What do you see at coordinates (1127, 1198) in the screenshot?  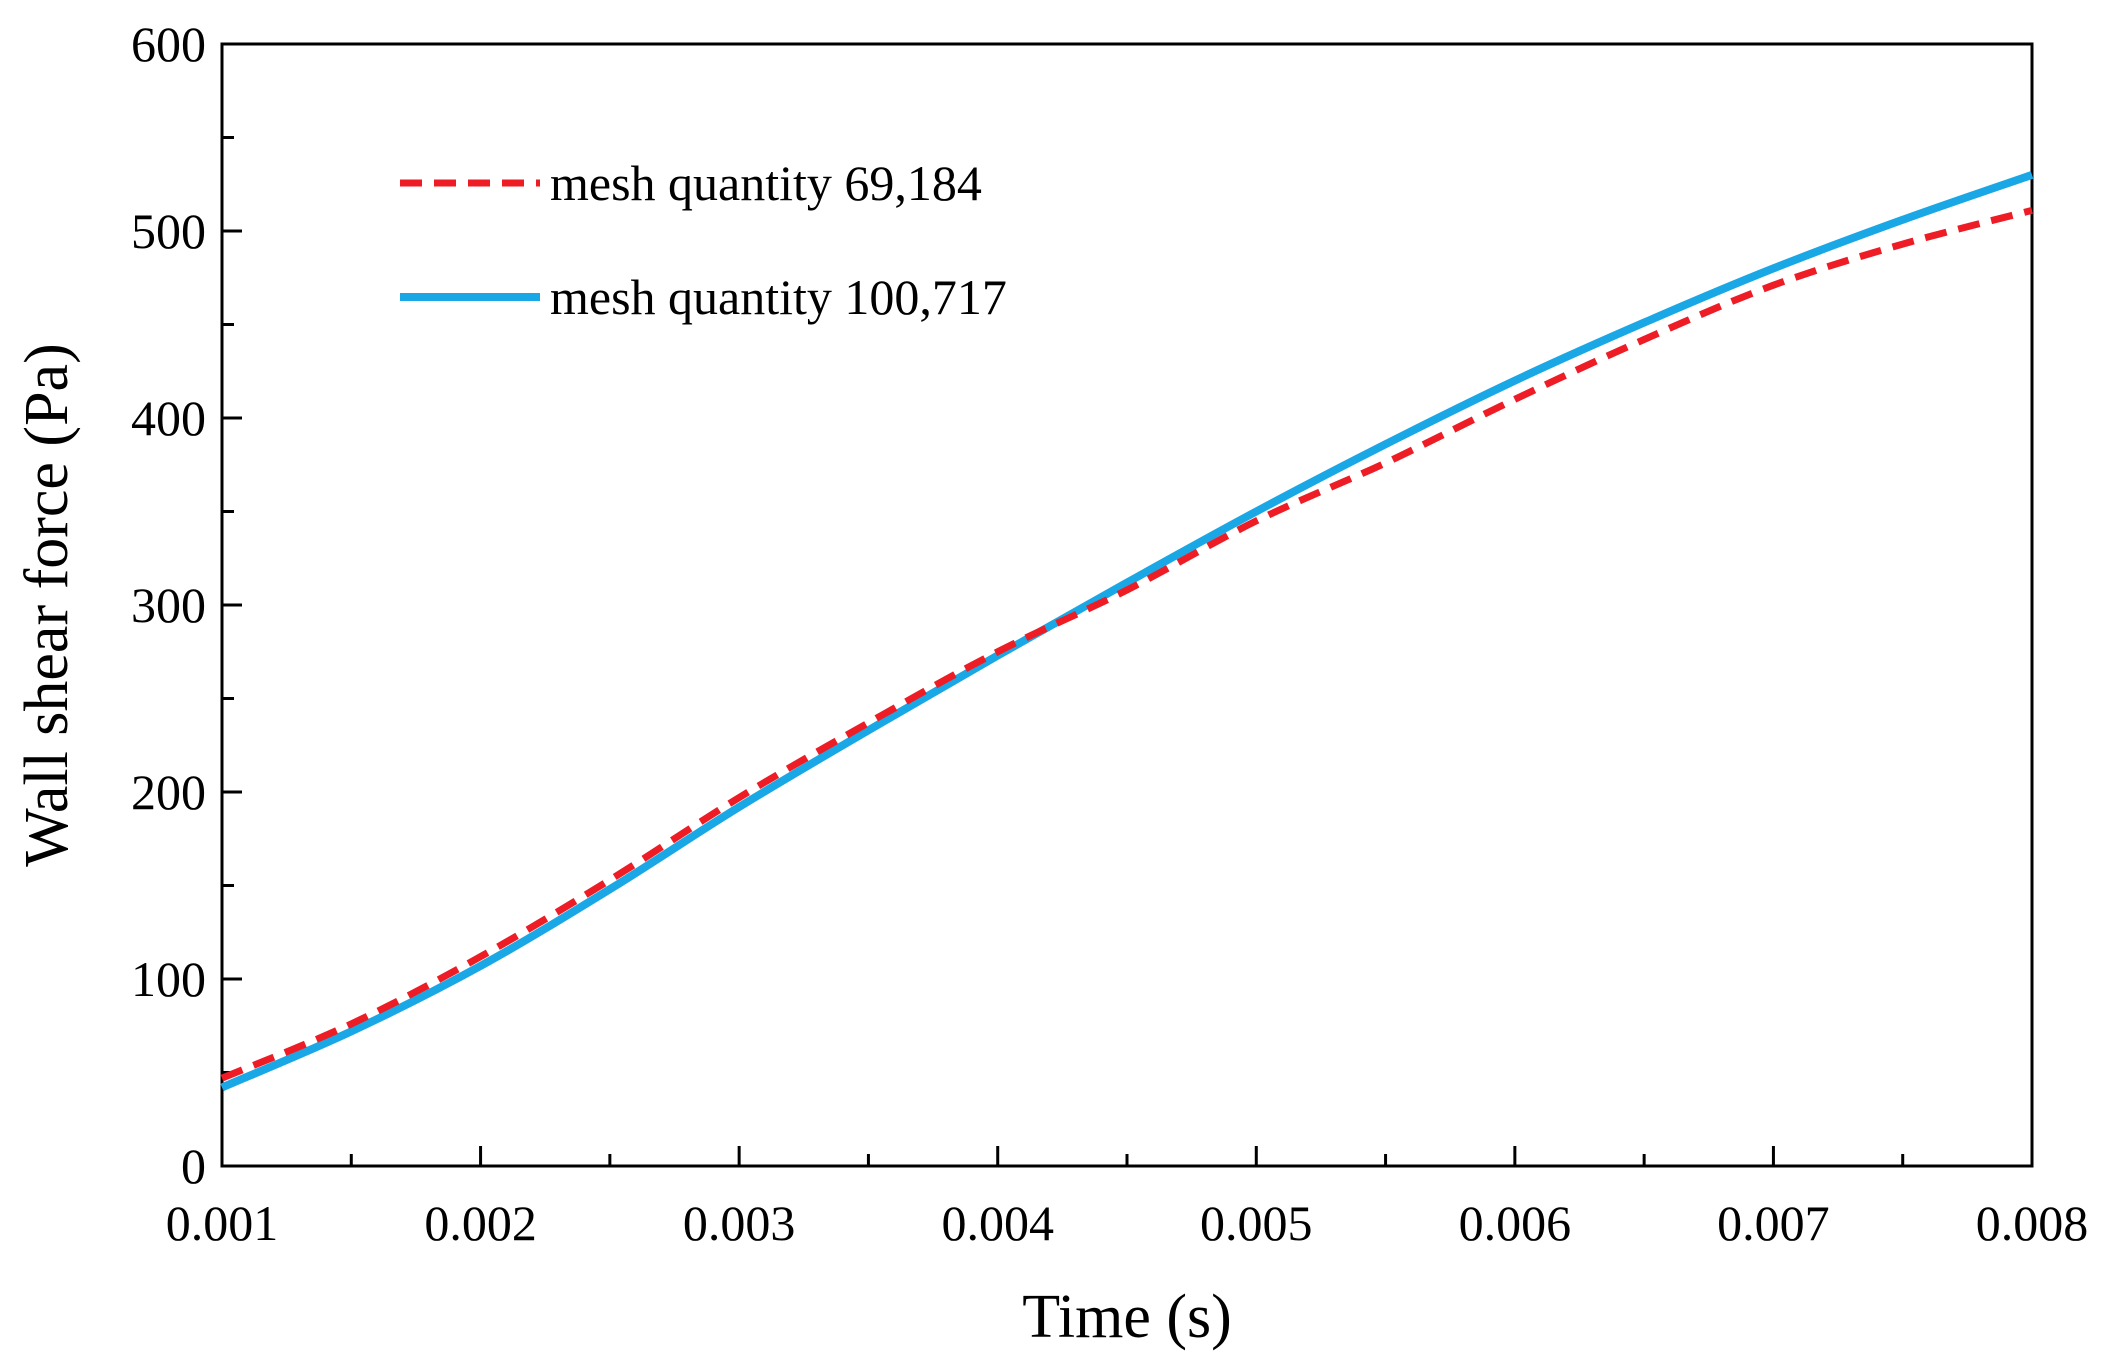 I see `x-axis: 0.001 0.002 0.003 0.004 0.005 0.006 0.007 0.008` at bounding box center [1127, 1198].